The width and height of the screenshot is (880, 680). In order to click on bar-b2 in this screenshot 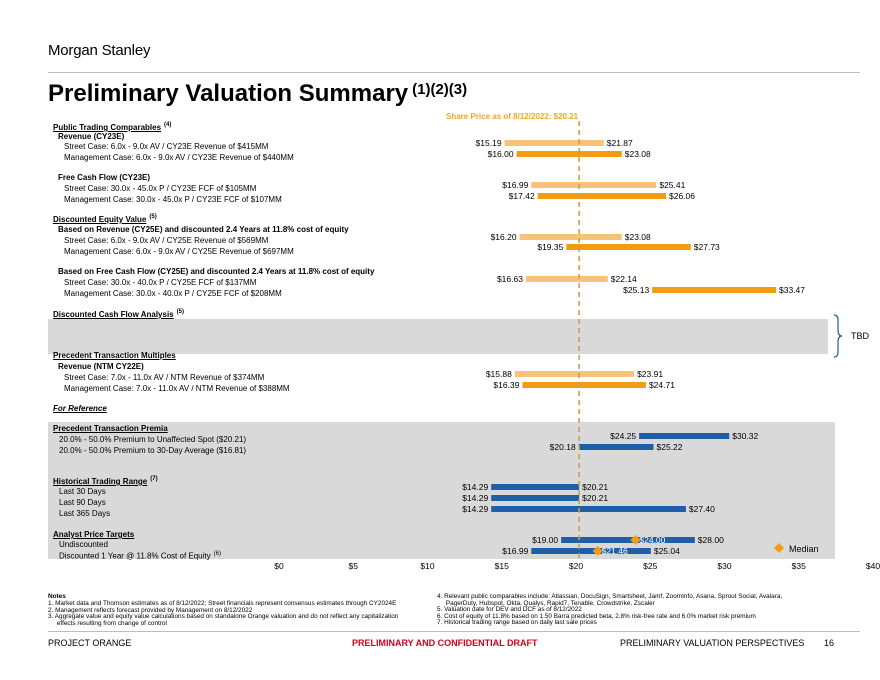, I will do `click(569, 154)`.